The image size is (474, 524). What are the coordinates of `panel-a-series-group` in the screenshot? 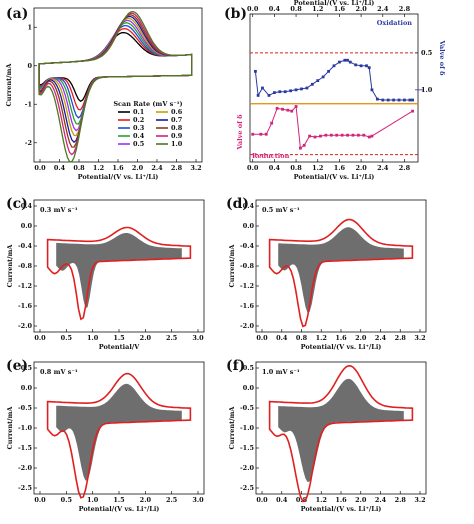 It's located at (115, 86).